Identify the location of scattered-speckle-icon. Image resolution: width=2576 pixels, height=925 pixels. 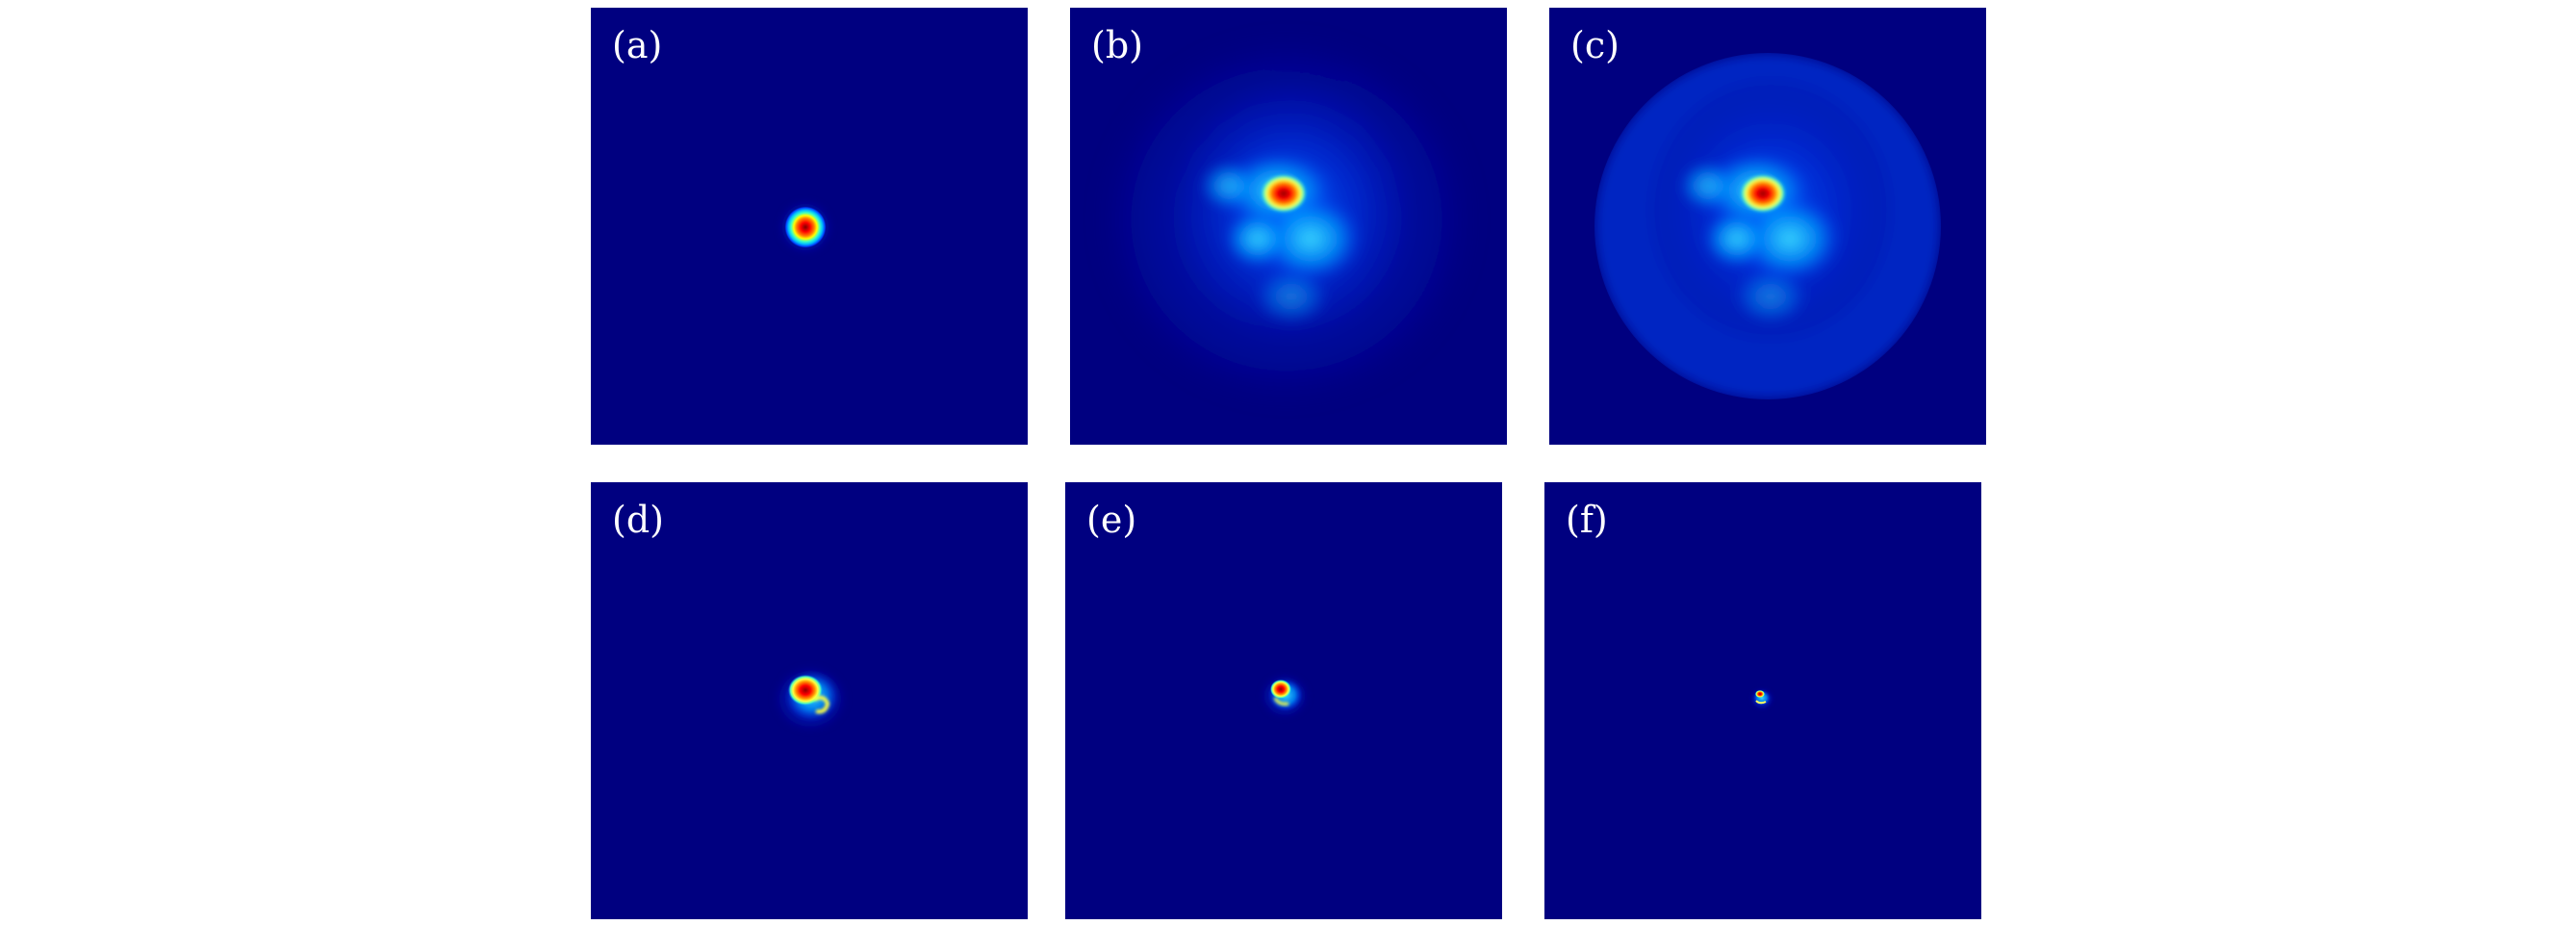
(1286, 220).